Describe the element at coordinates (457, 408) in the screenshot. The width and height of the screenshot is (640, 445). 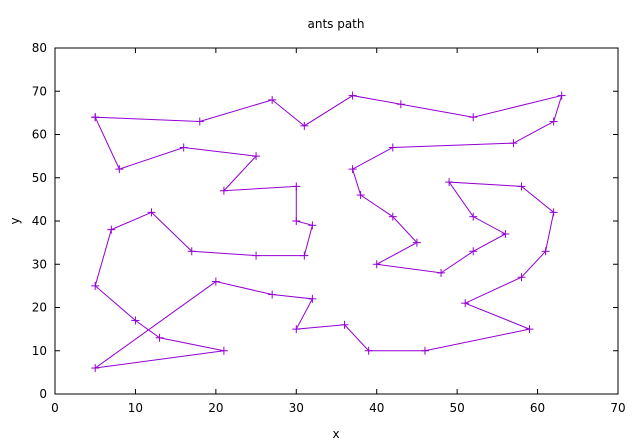
I see `x-tick-label: 50` at that location.